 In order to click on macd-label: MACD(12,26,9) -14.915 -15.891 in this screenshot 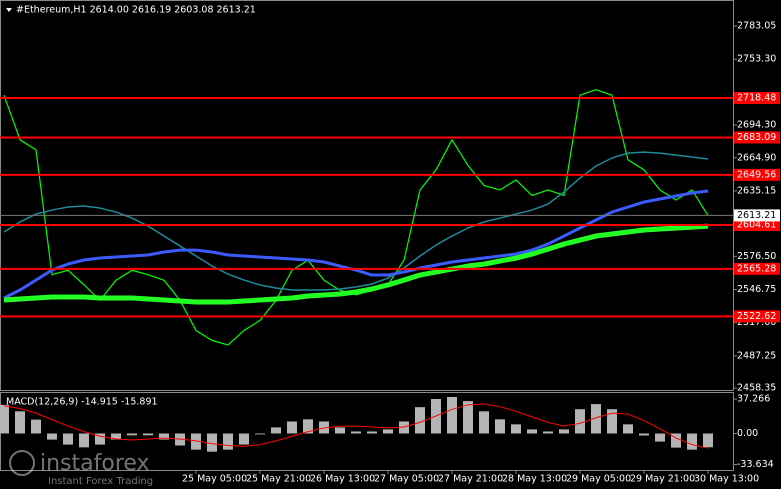, I will do `click(82, 402)`.